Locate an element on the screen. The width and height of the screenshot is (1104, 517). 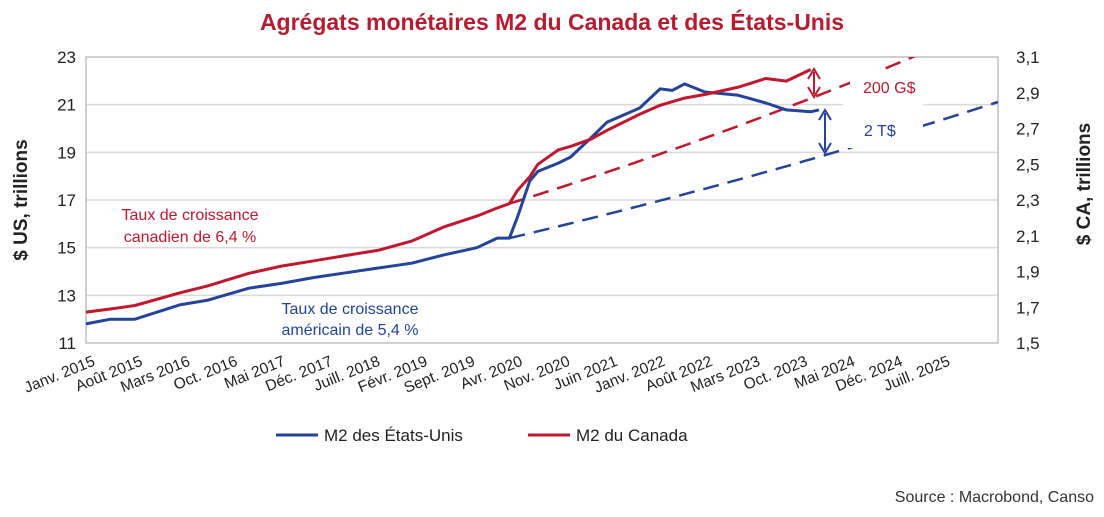
label-bg-canada-gap is located at coordinates (890, 85).